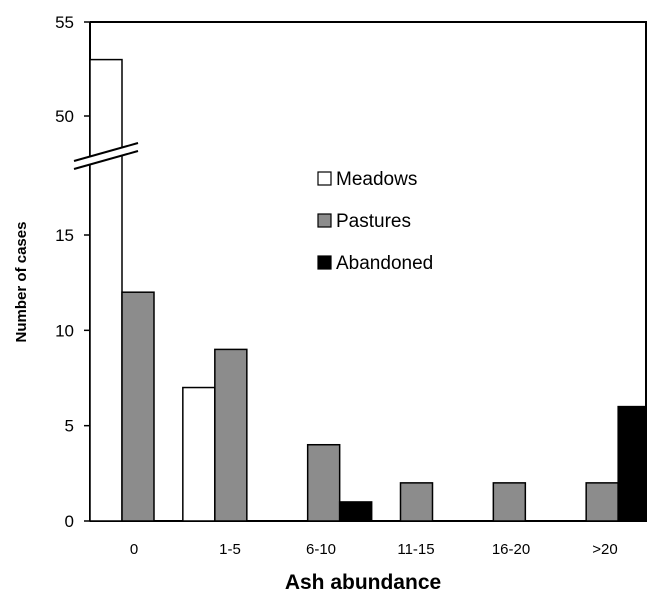 The width and height of the screenshot is (647, 598). I want to click on break-gap, so click(106, 156).